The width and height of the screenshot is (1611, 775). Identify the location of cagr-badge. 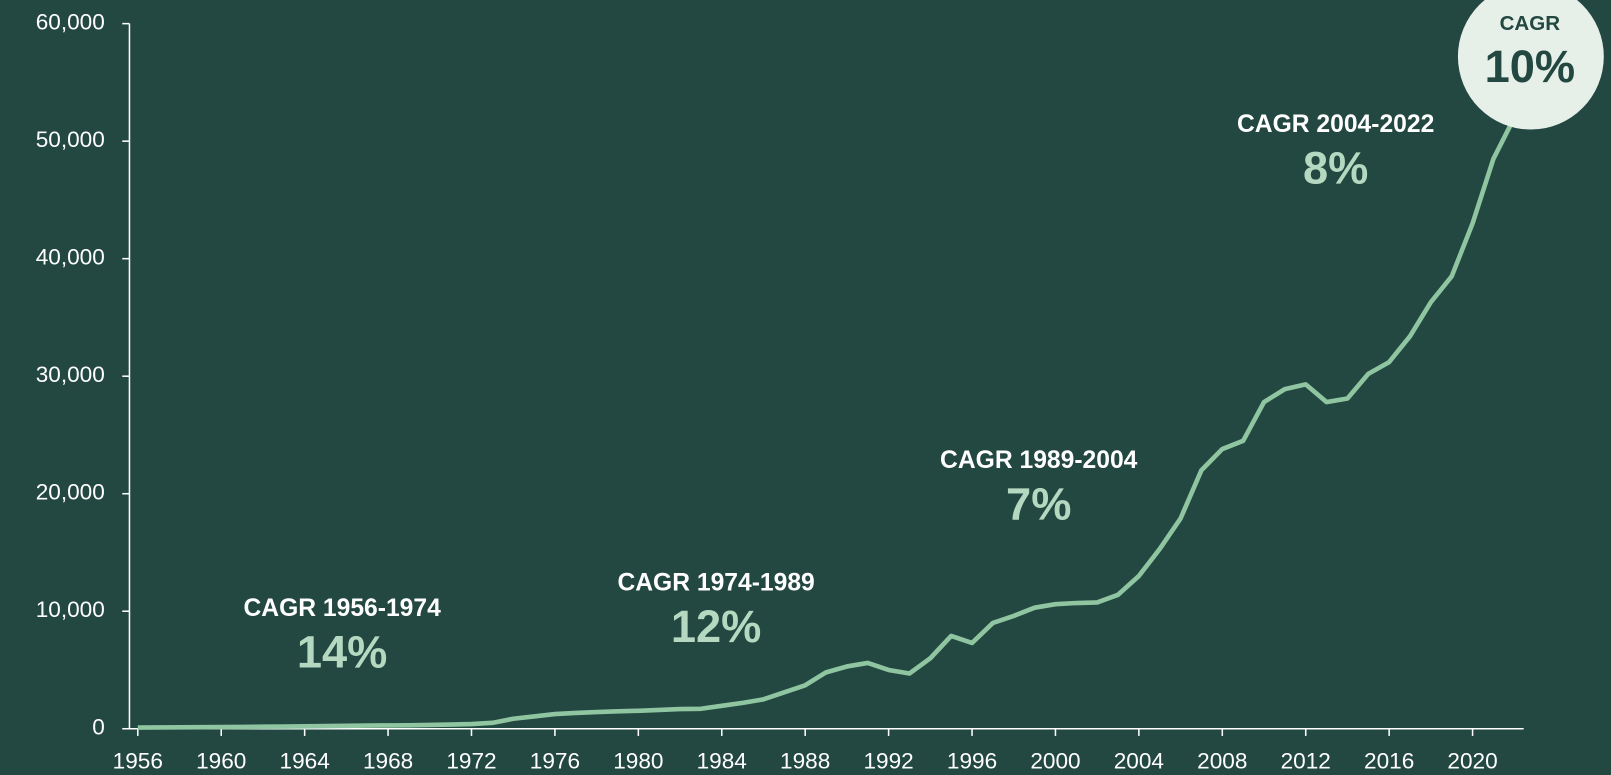
(1530, 65).